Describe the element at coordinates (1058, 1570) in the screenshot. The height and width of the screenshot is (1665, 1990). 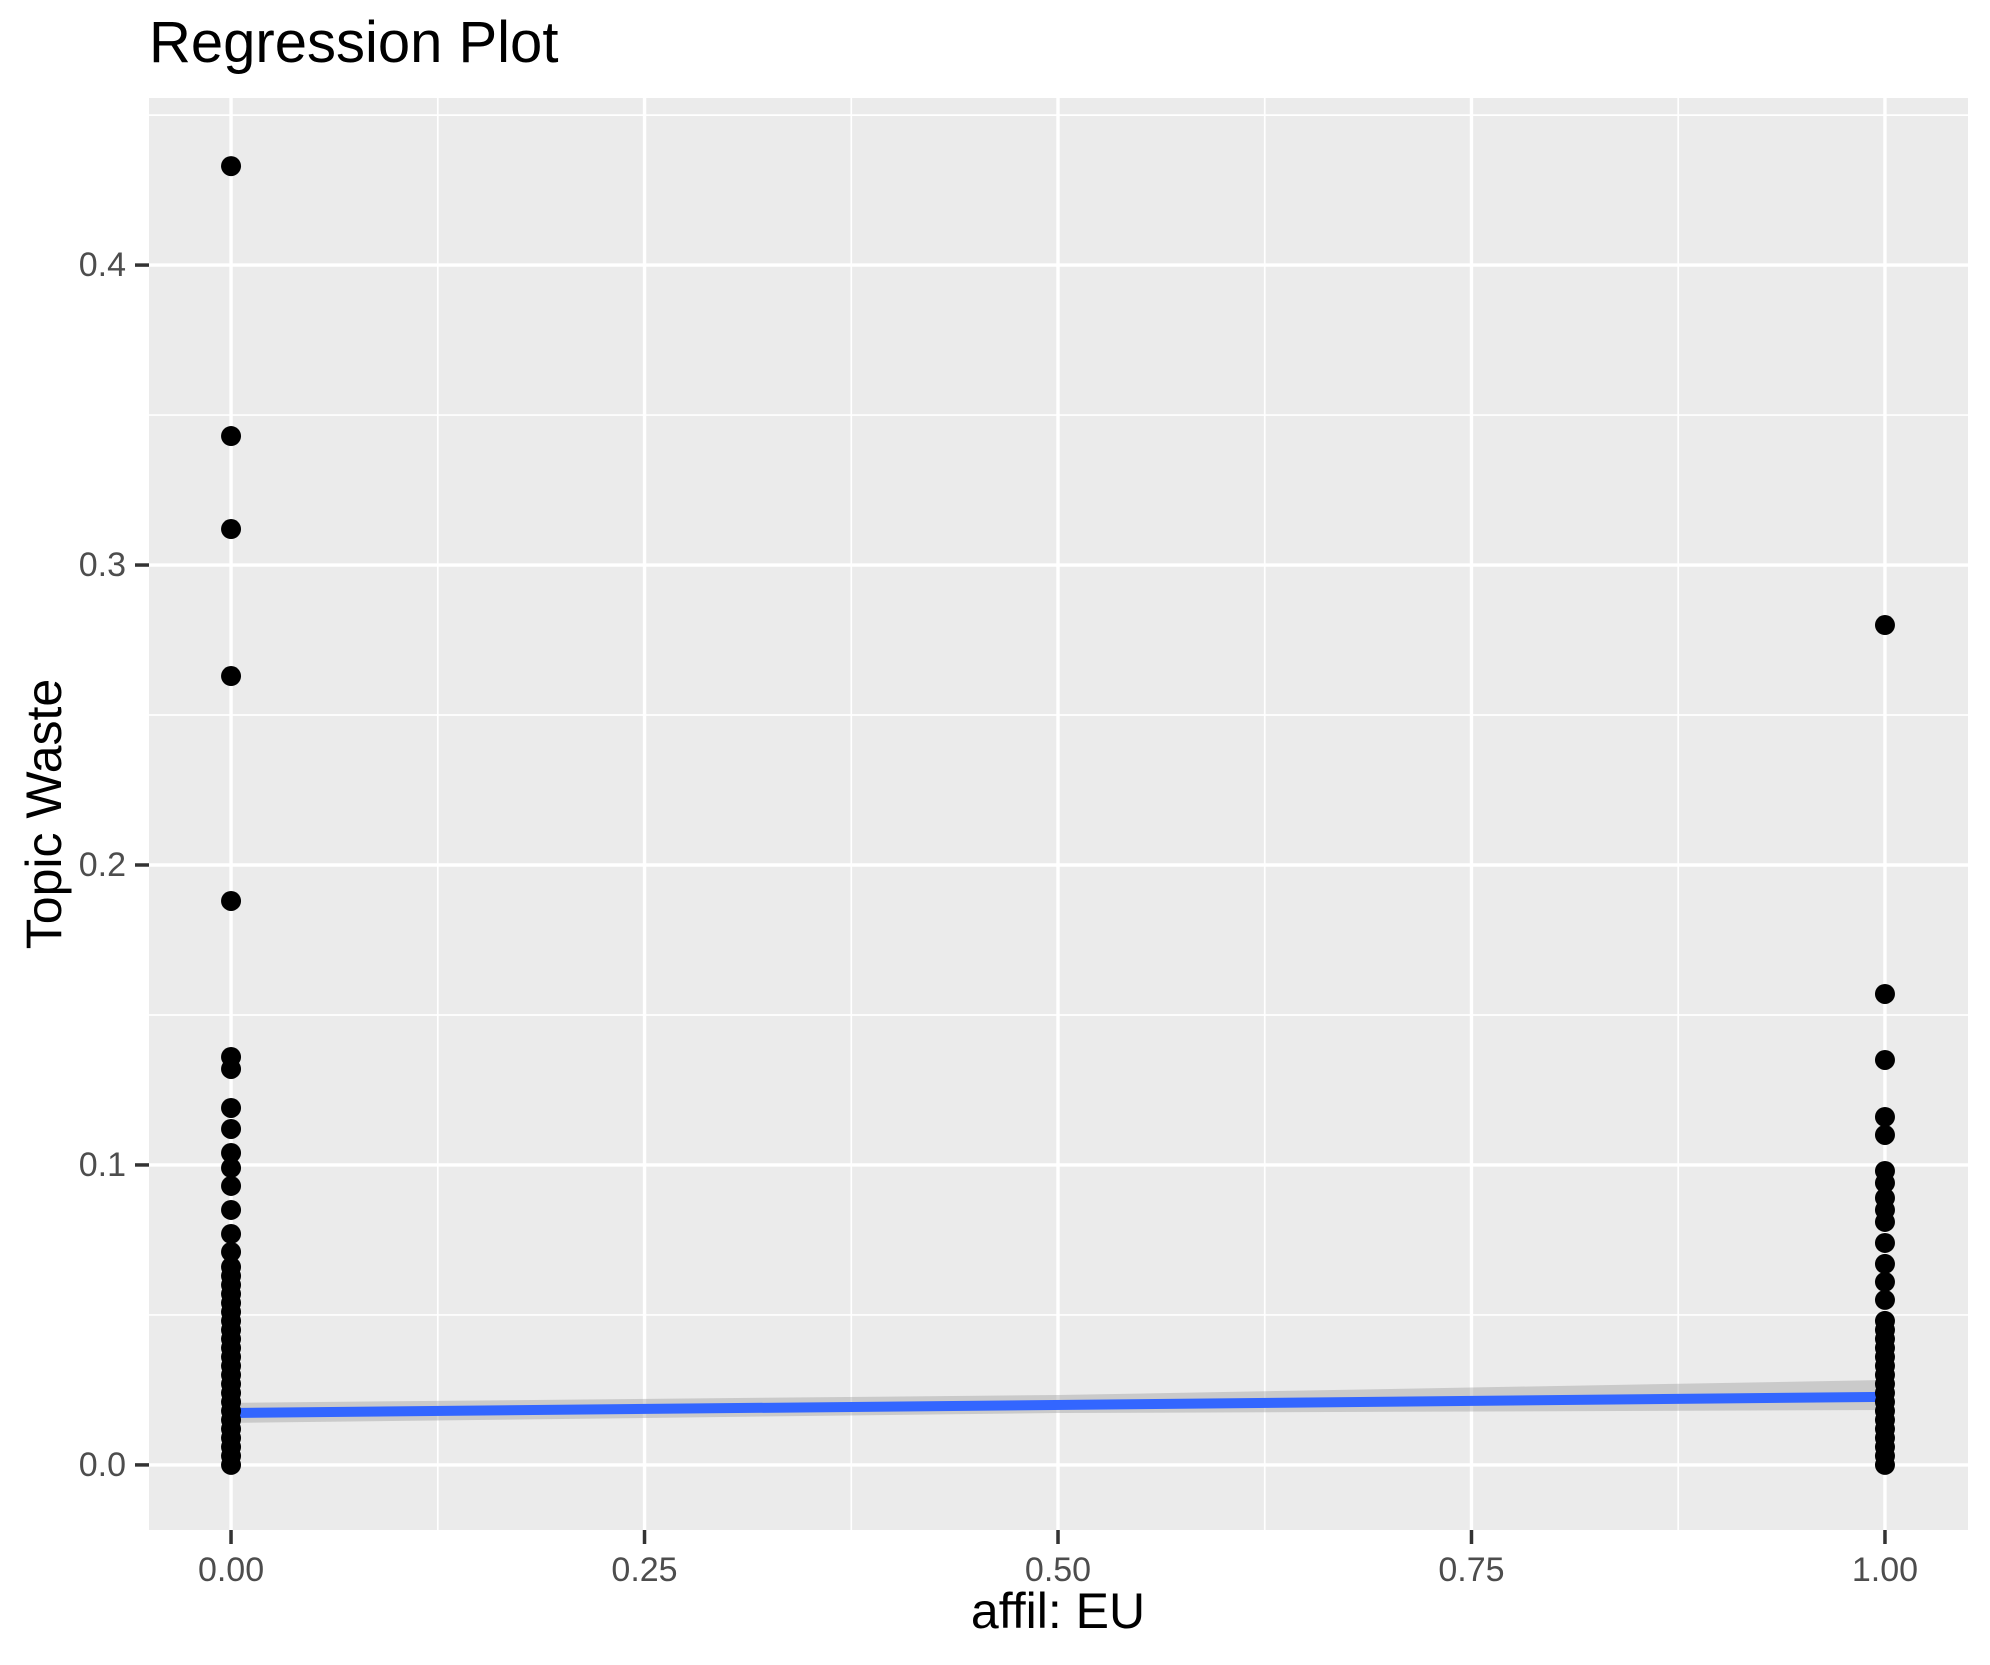
I see `x-tick-label: 0.50` at that location.